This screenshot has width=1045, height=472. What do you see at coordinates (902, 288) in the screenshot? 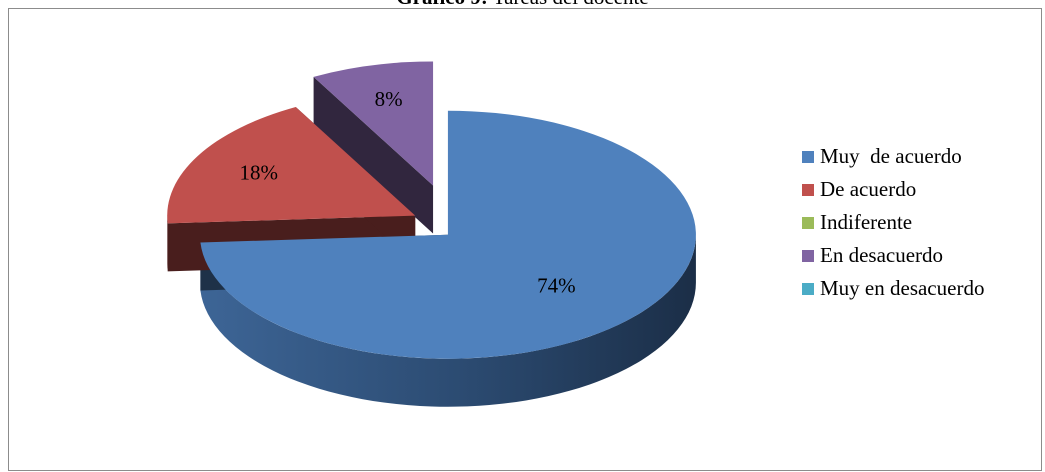
I see `legend-label: Muy en desacuerdo` at bounding box center [902, 288].